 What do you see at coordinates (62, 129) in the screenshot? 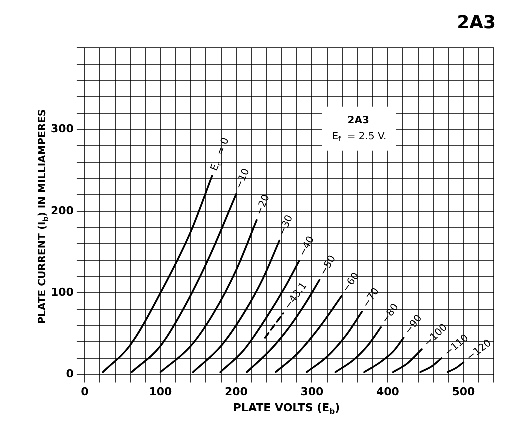
I see `y-tick-label: 300` at bounding box center [62, 129].